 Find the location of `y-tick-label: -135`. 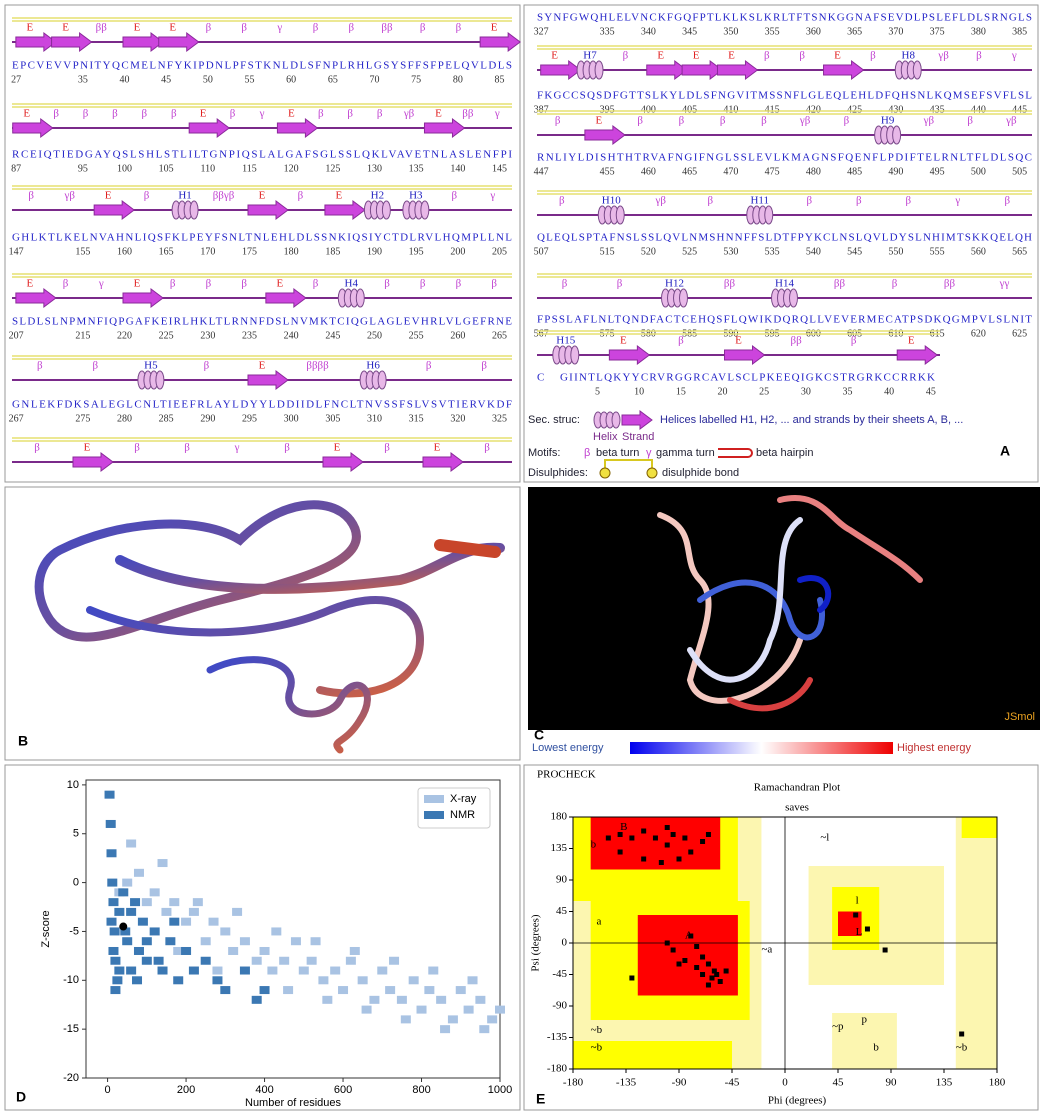

y-tick-label: -135 is located at coordinates (557, 1037).